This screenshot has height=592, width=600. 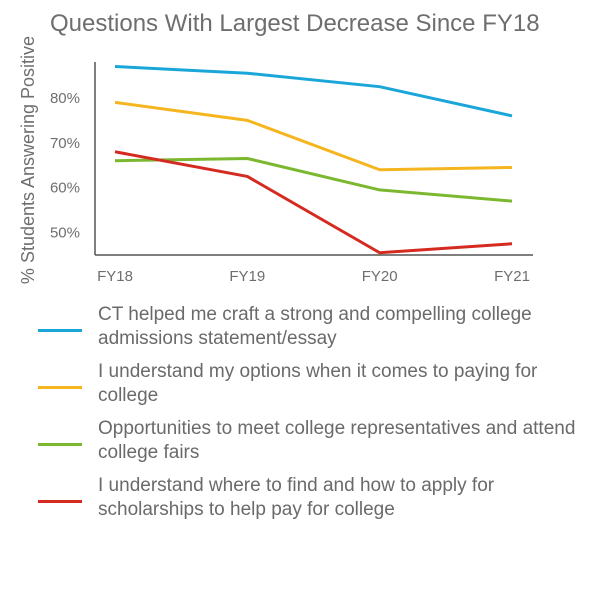 What do you see at coordinates (115, 276) in the screenshot?
I see `x-tick-label: FY18` at bounding box center [115, 276].